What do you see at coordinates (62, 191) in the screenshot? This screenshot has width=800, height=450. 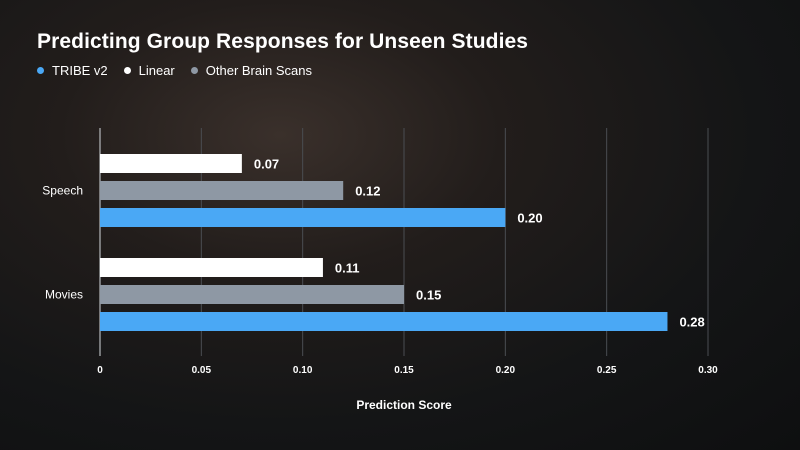 I see `category-label: Speech` at bounding box center [62, 191].